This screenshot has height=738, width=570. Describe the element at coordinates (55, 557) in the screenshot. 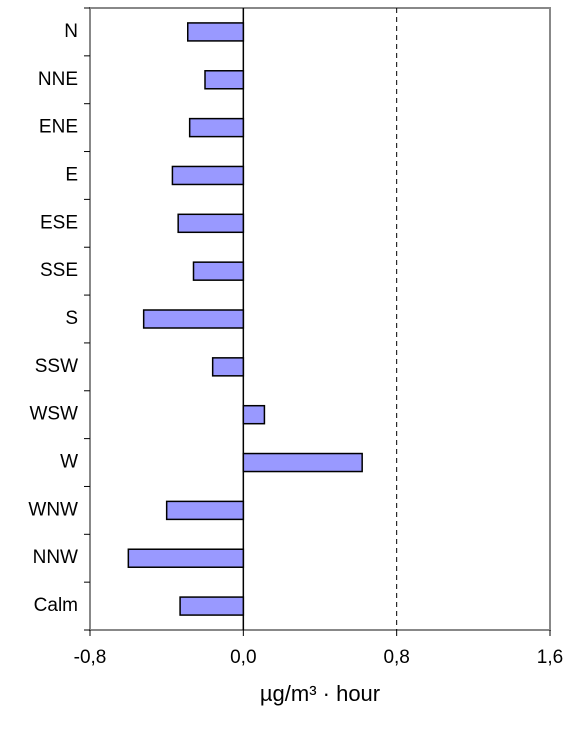

I see `y-tick-label: NNW` at that location.